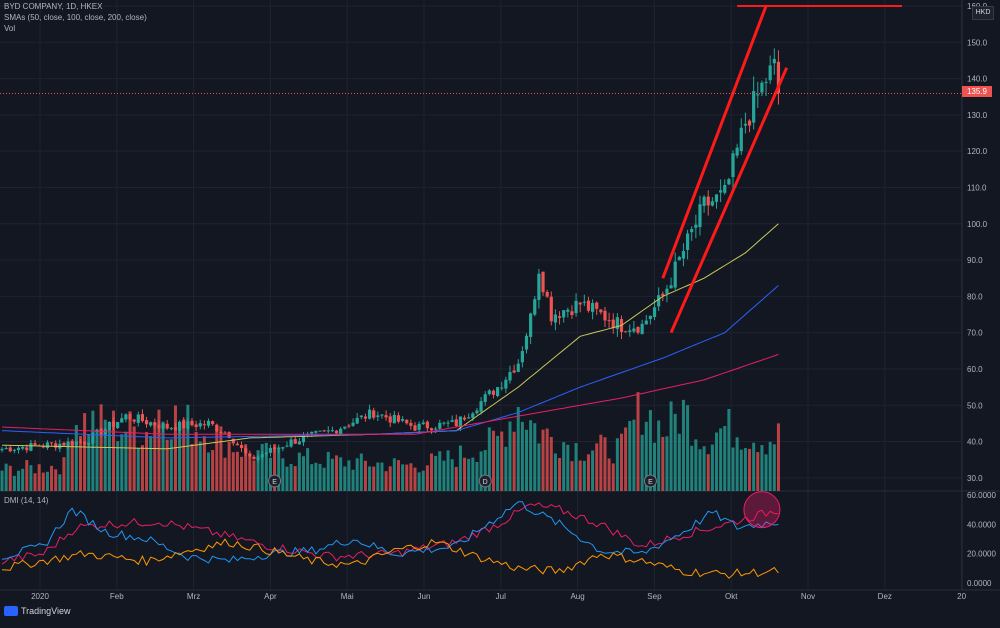 The height and width of the screenshot is (628, 1000). Describe the element at coordinates (390, 394) in the screenshot. I see `sma200-line` at that location.